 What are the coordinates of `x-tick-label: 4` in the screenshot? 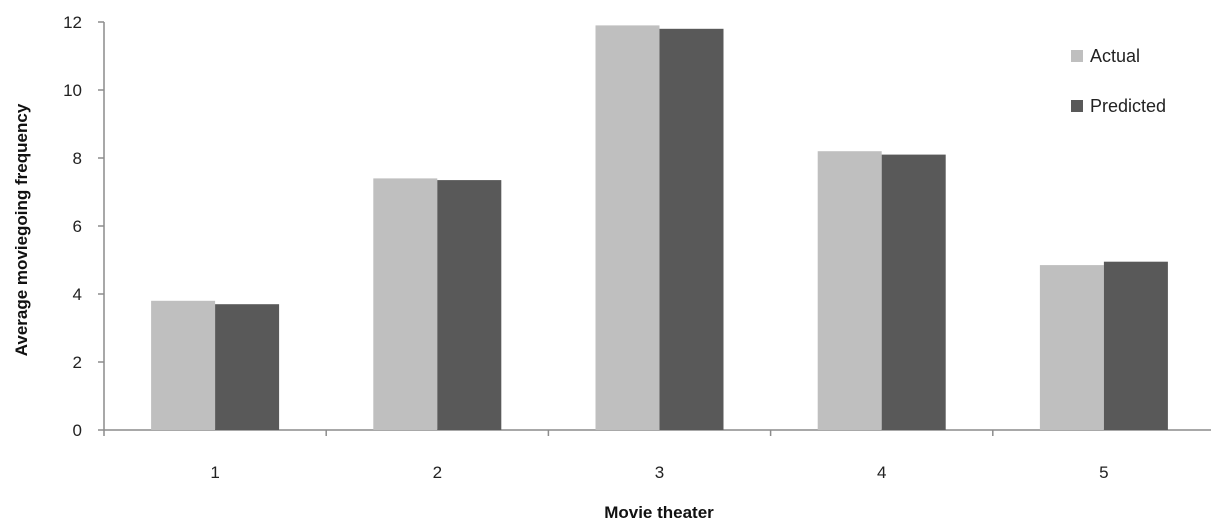 It's located at (881, 472).